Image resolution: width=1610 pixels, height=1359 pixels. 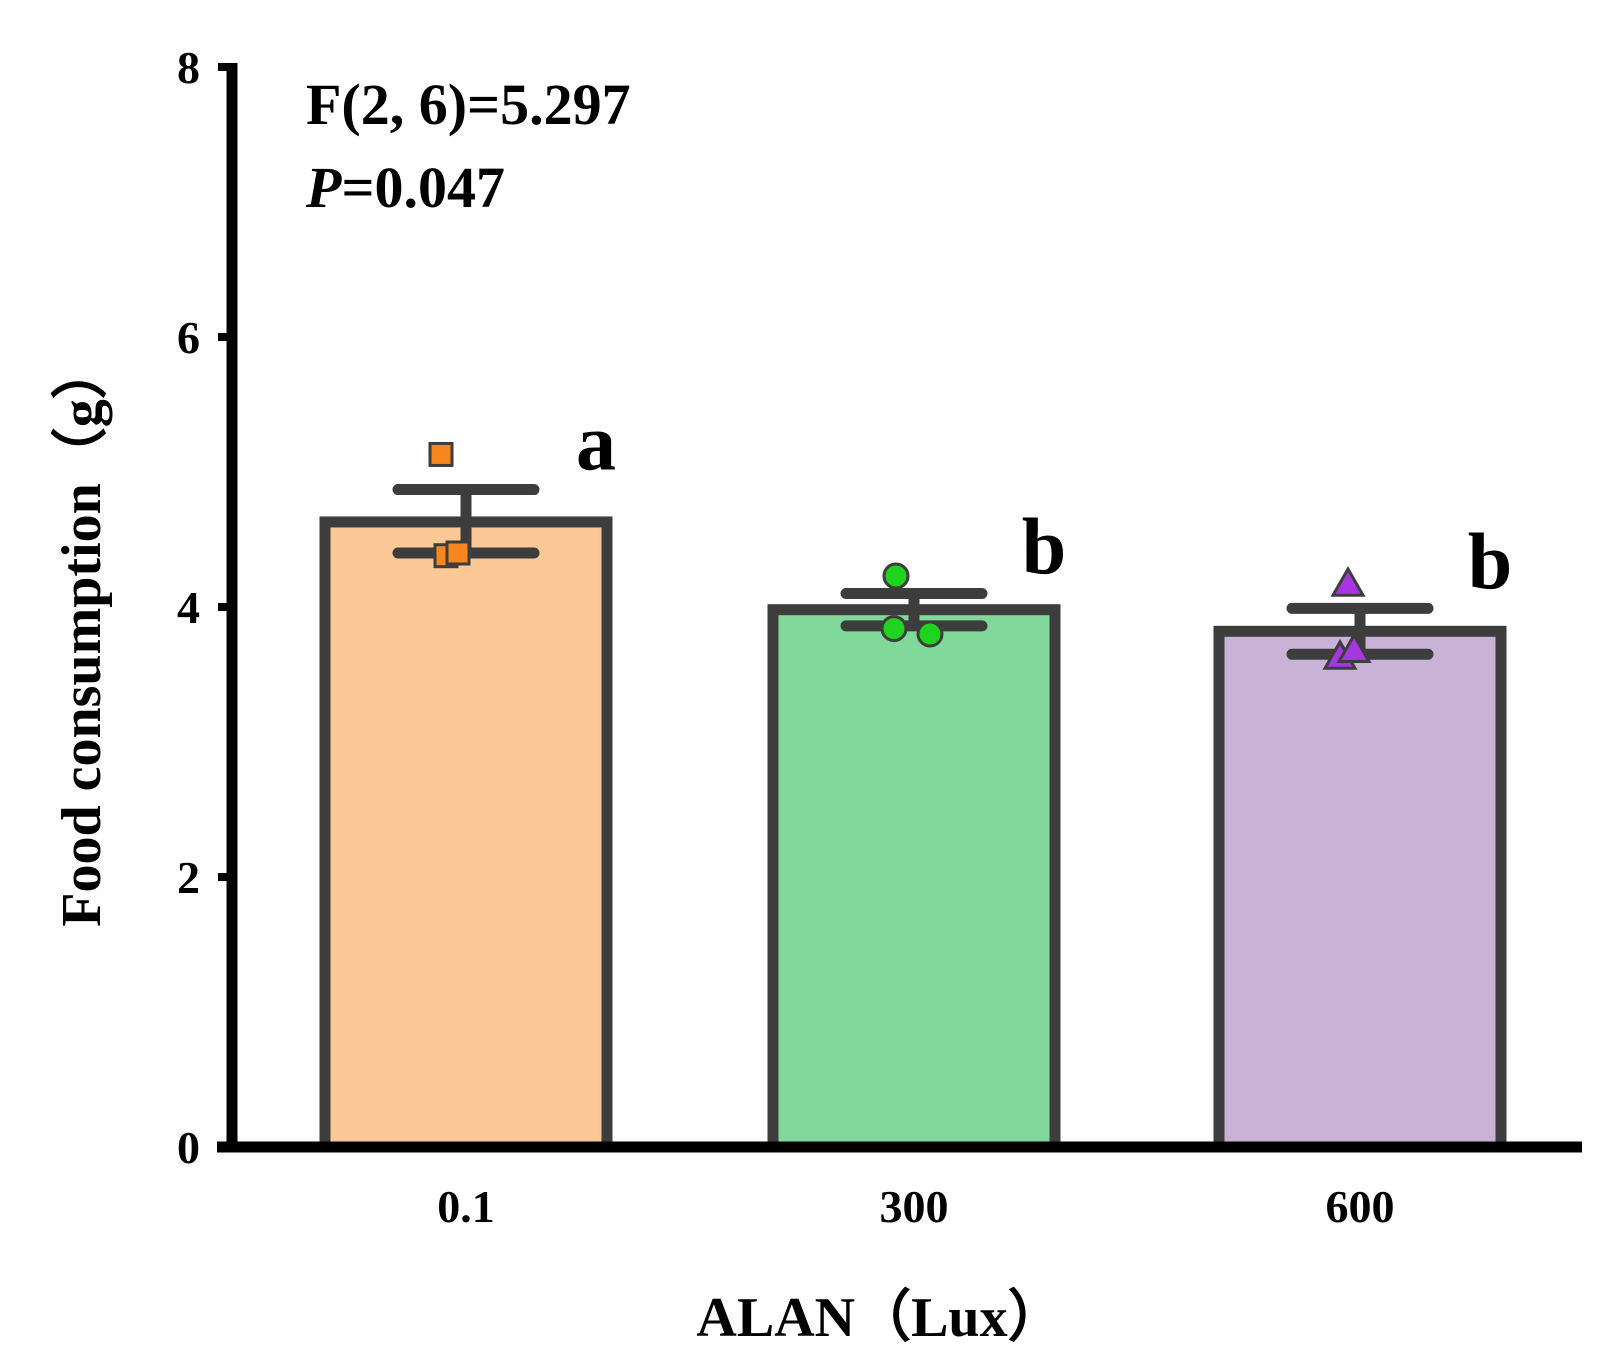 I want to click on y-tick-label: 4, so click(x=188, y=607).